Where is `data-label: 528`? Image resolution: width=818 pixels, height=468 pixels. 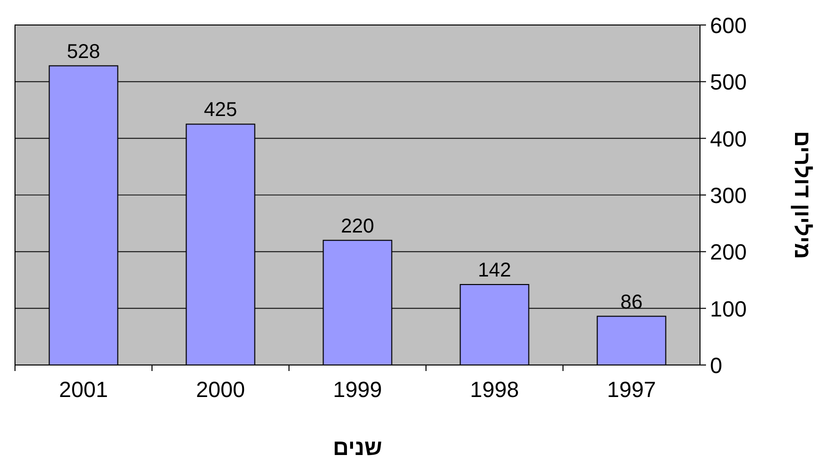 data-label: 528 is located at coordinates (83, 51).